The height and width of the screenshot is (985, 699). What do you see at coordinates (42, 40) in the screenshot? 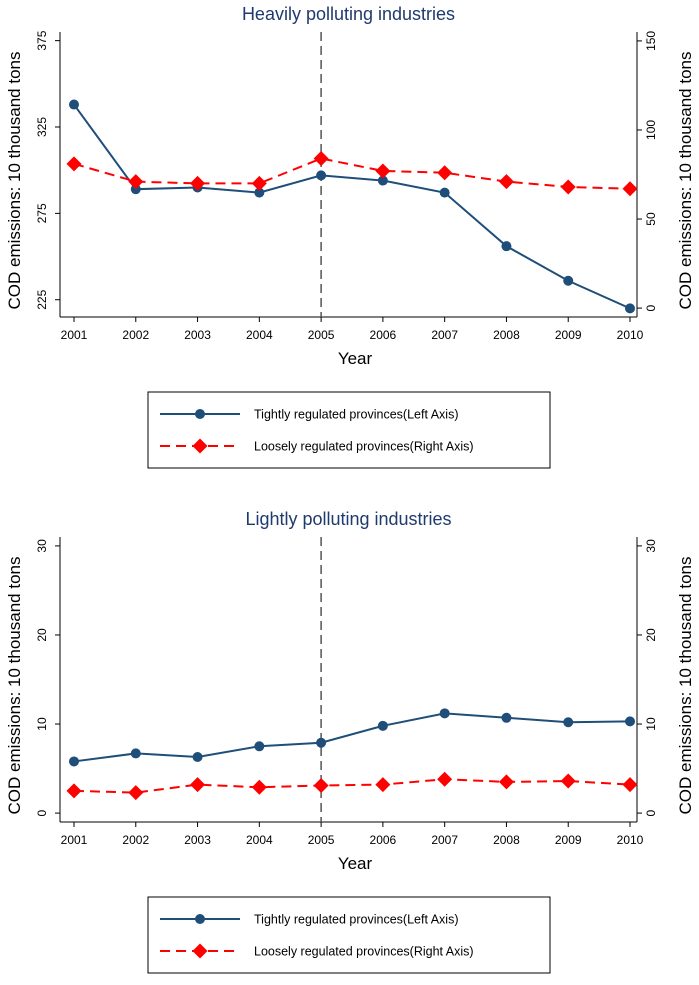
I see `left-tick-label: 375` at bounding box center [42, 40].